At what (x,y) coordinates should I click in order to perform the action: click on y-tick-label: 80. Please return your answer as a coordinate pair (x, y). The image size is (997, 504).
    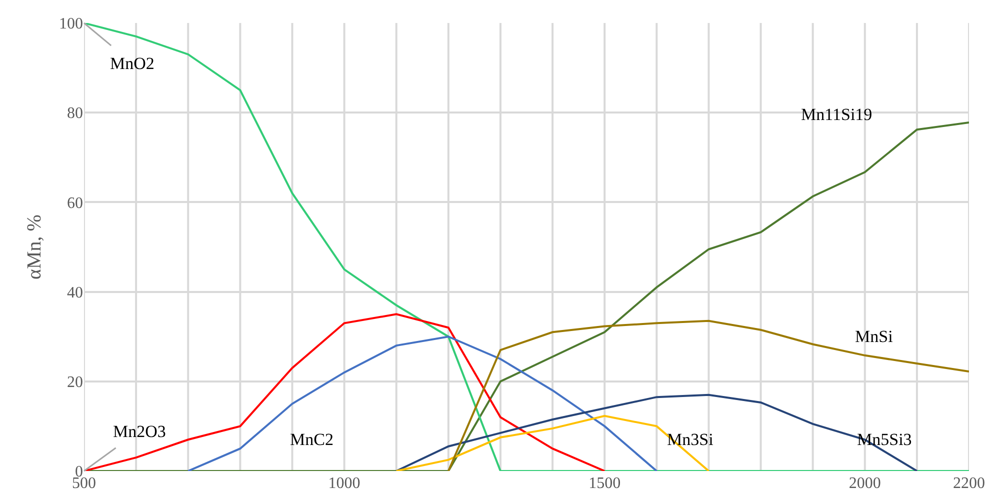
    Looking at the image, I should click on (75, 113).